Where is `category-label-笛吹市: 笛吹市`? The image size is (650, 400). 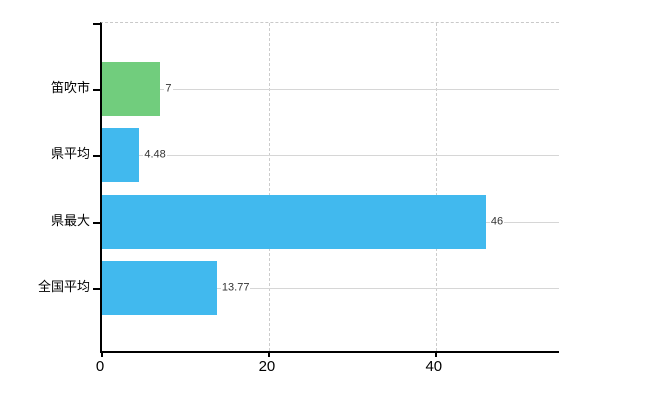 category-label-笛吹市: 笛吹市 is located at coordinates (70, 88).